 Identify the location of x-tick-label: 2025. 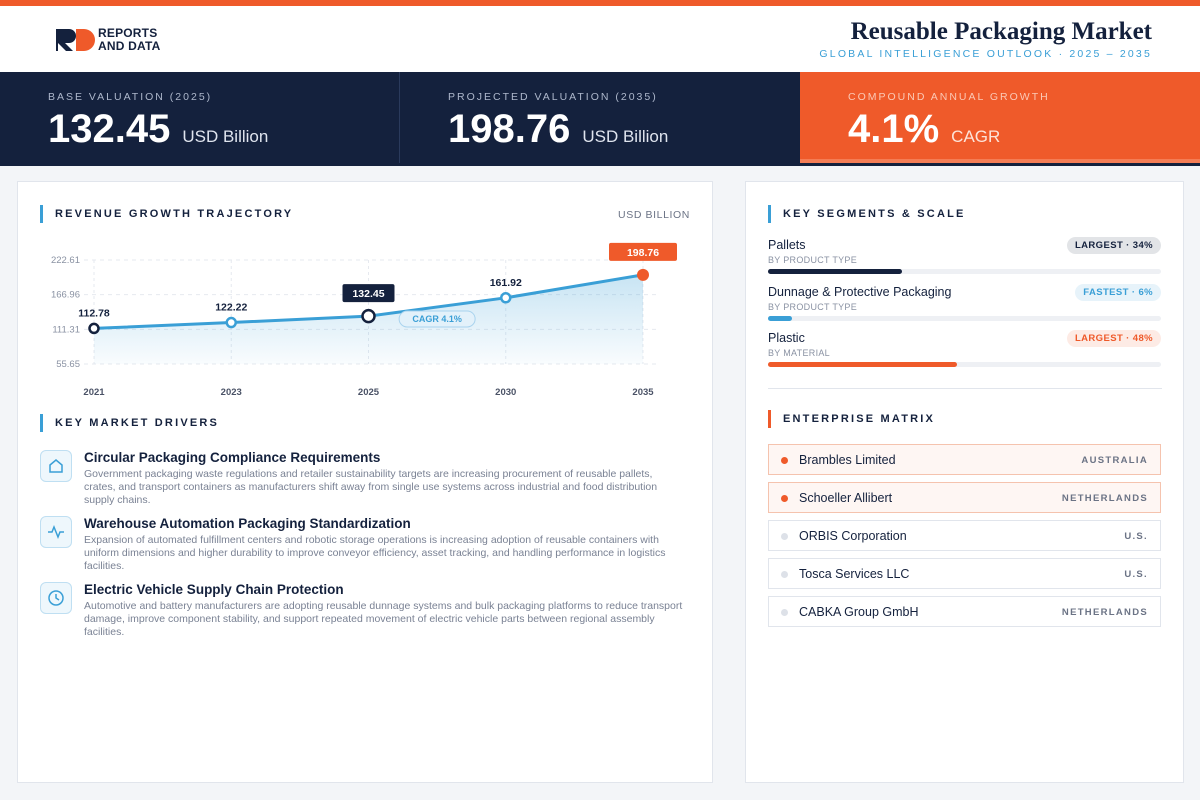
(369, 392).